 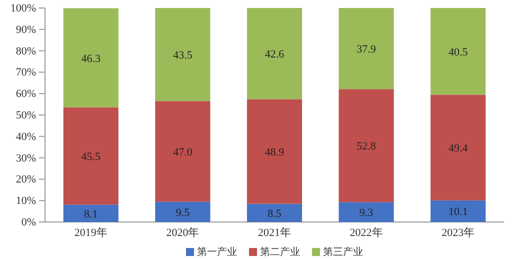 I want to click on data-label: 10.1, so click(x=458, y=212).